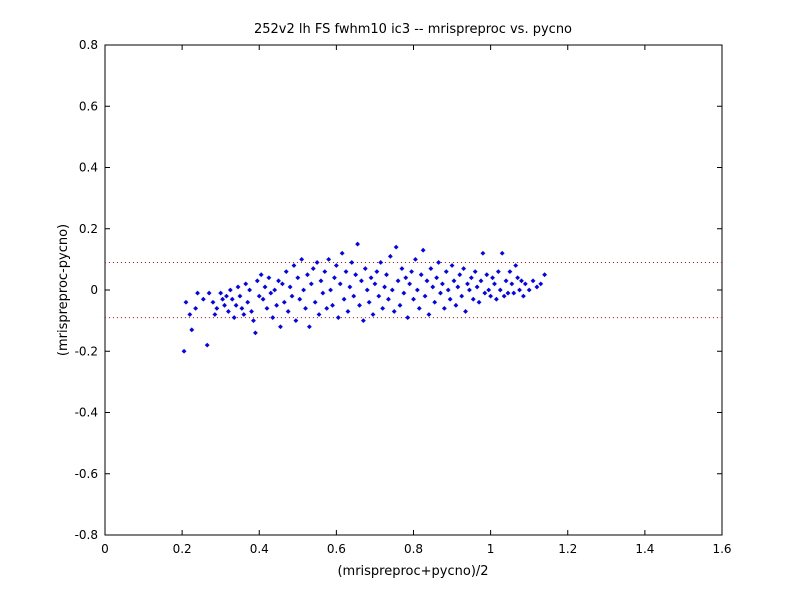 This screenshot has height=600, width=800. I want to click on y-tick-label-4: 0, so click(94, 290).